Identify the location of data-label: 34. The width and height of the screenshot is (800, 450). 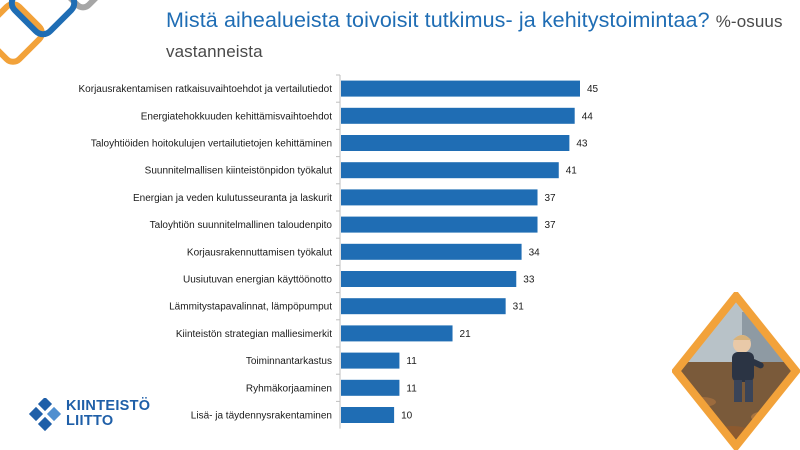
(535, 252).